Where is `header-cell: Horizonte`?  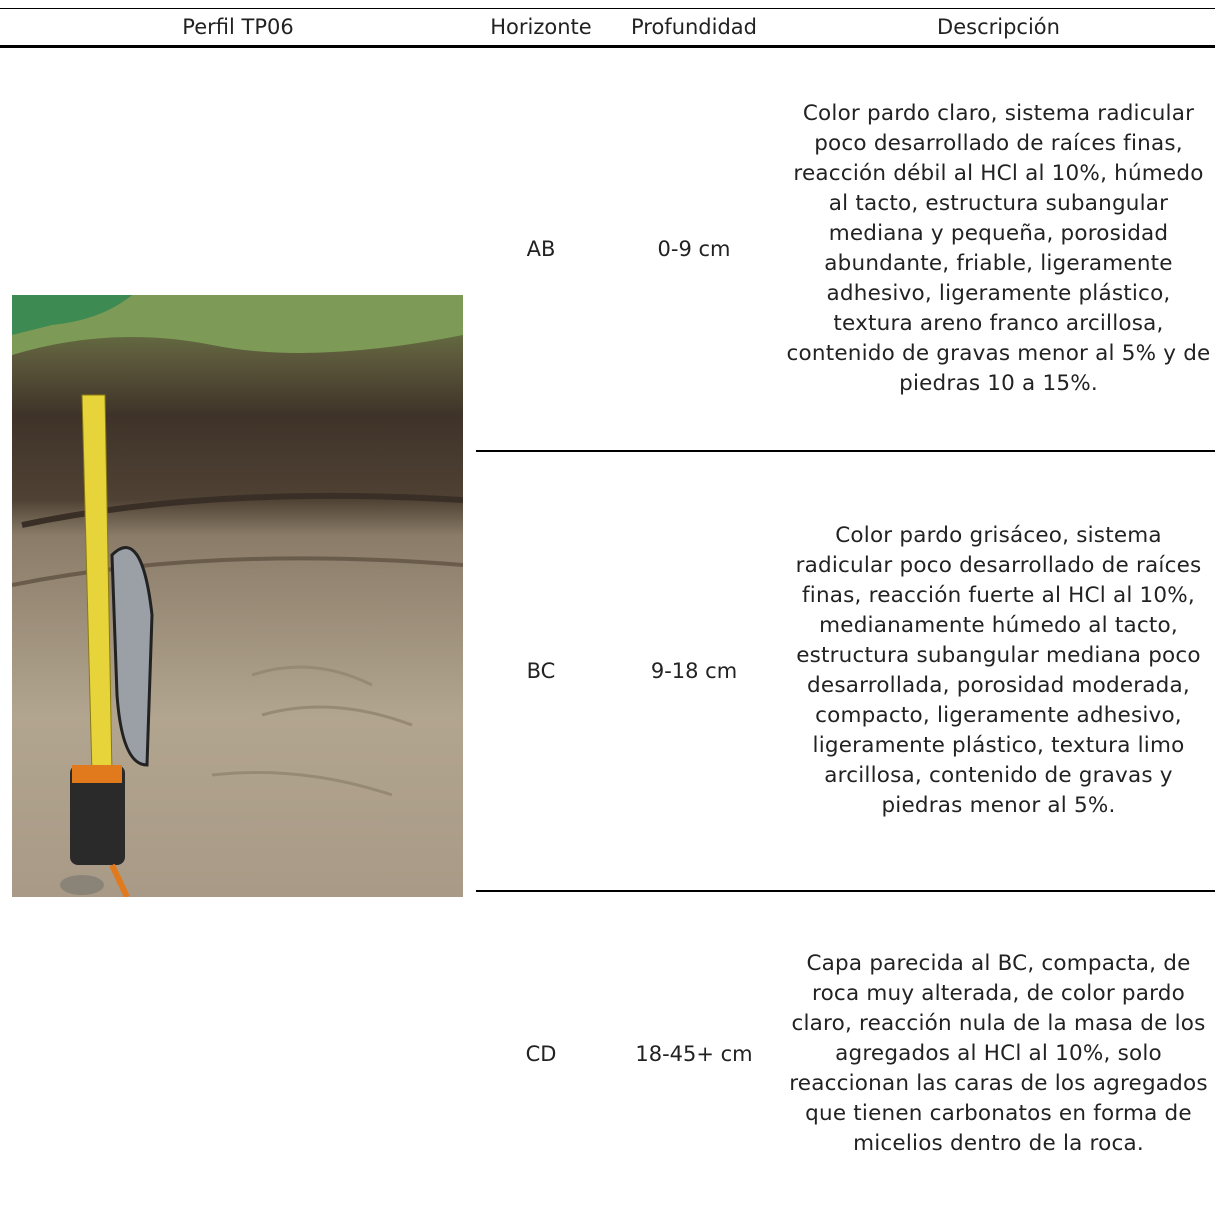 header-cell: Horizonte is located at coordinates (541, 28).